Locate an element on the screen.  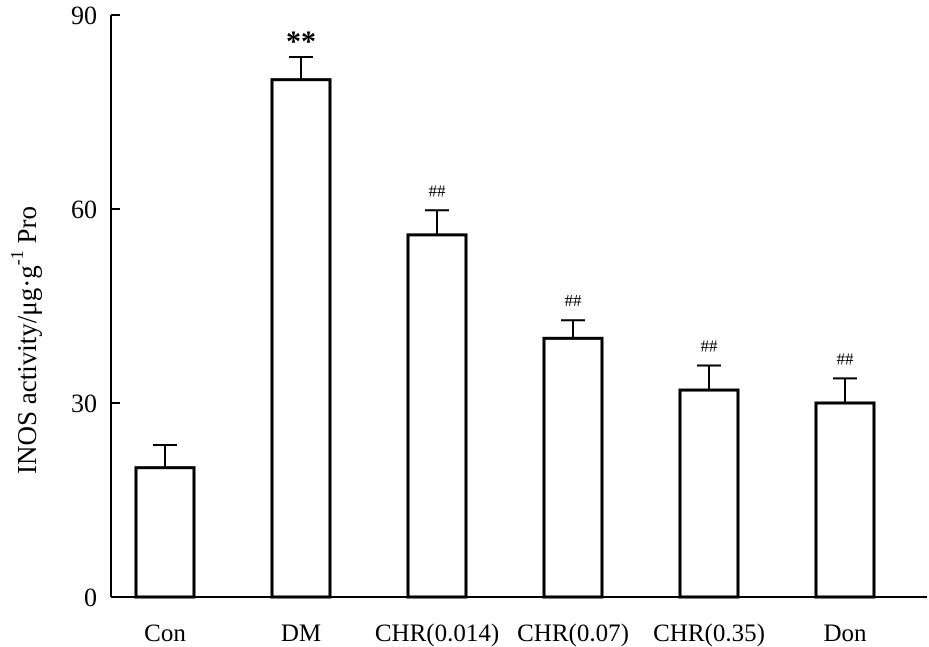
bar-dm is located at coordinates (301, 338).